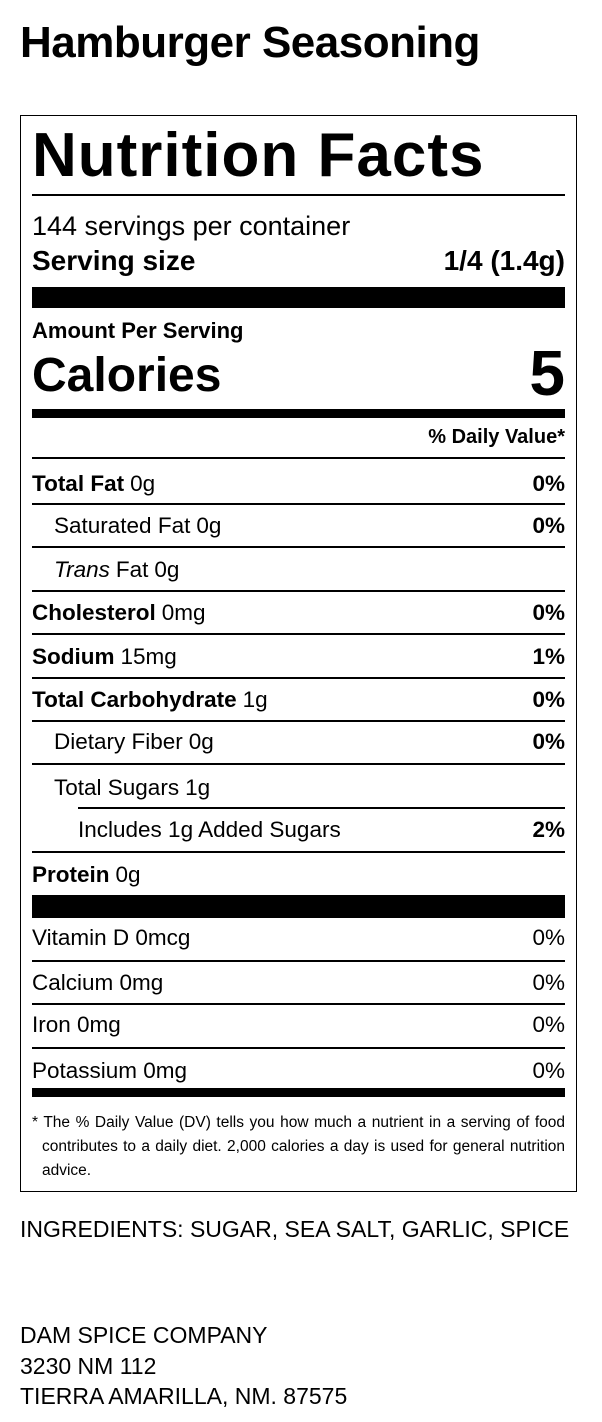  I want to click on nutrient-name: Protein, so click(71, 874).